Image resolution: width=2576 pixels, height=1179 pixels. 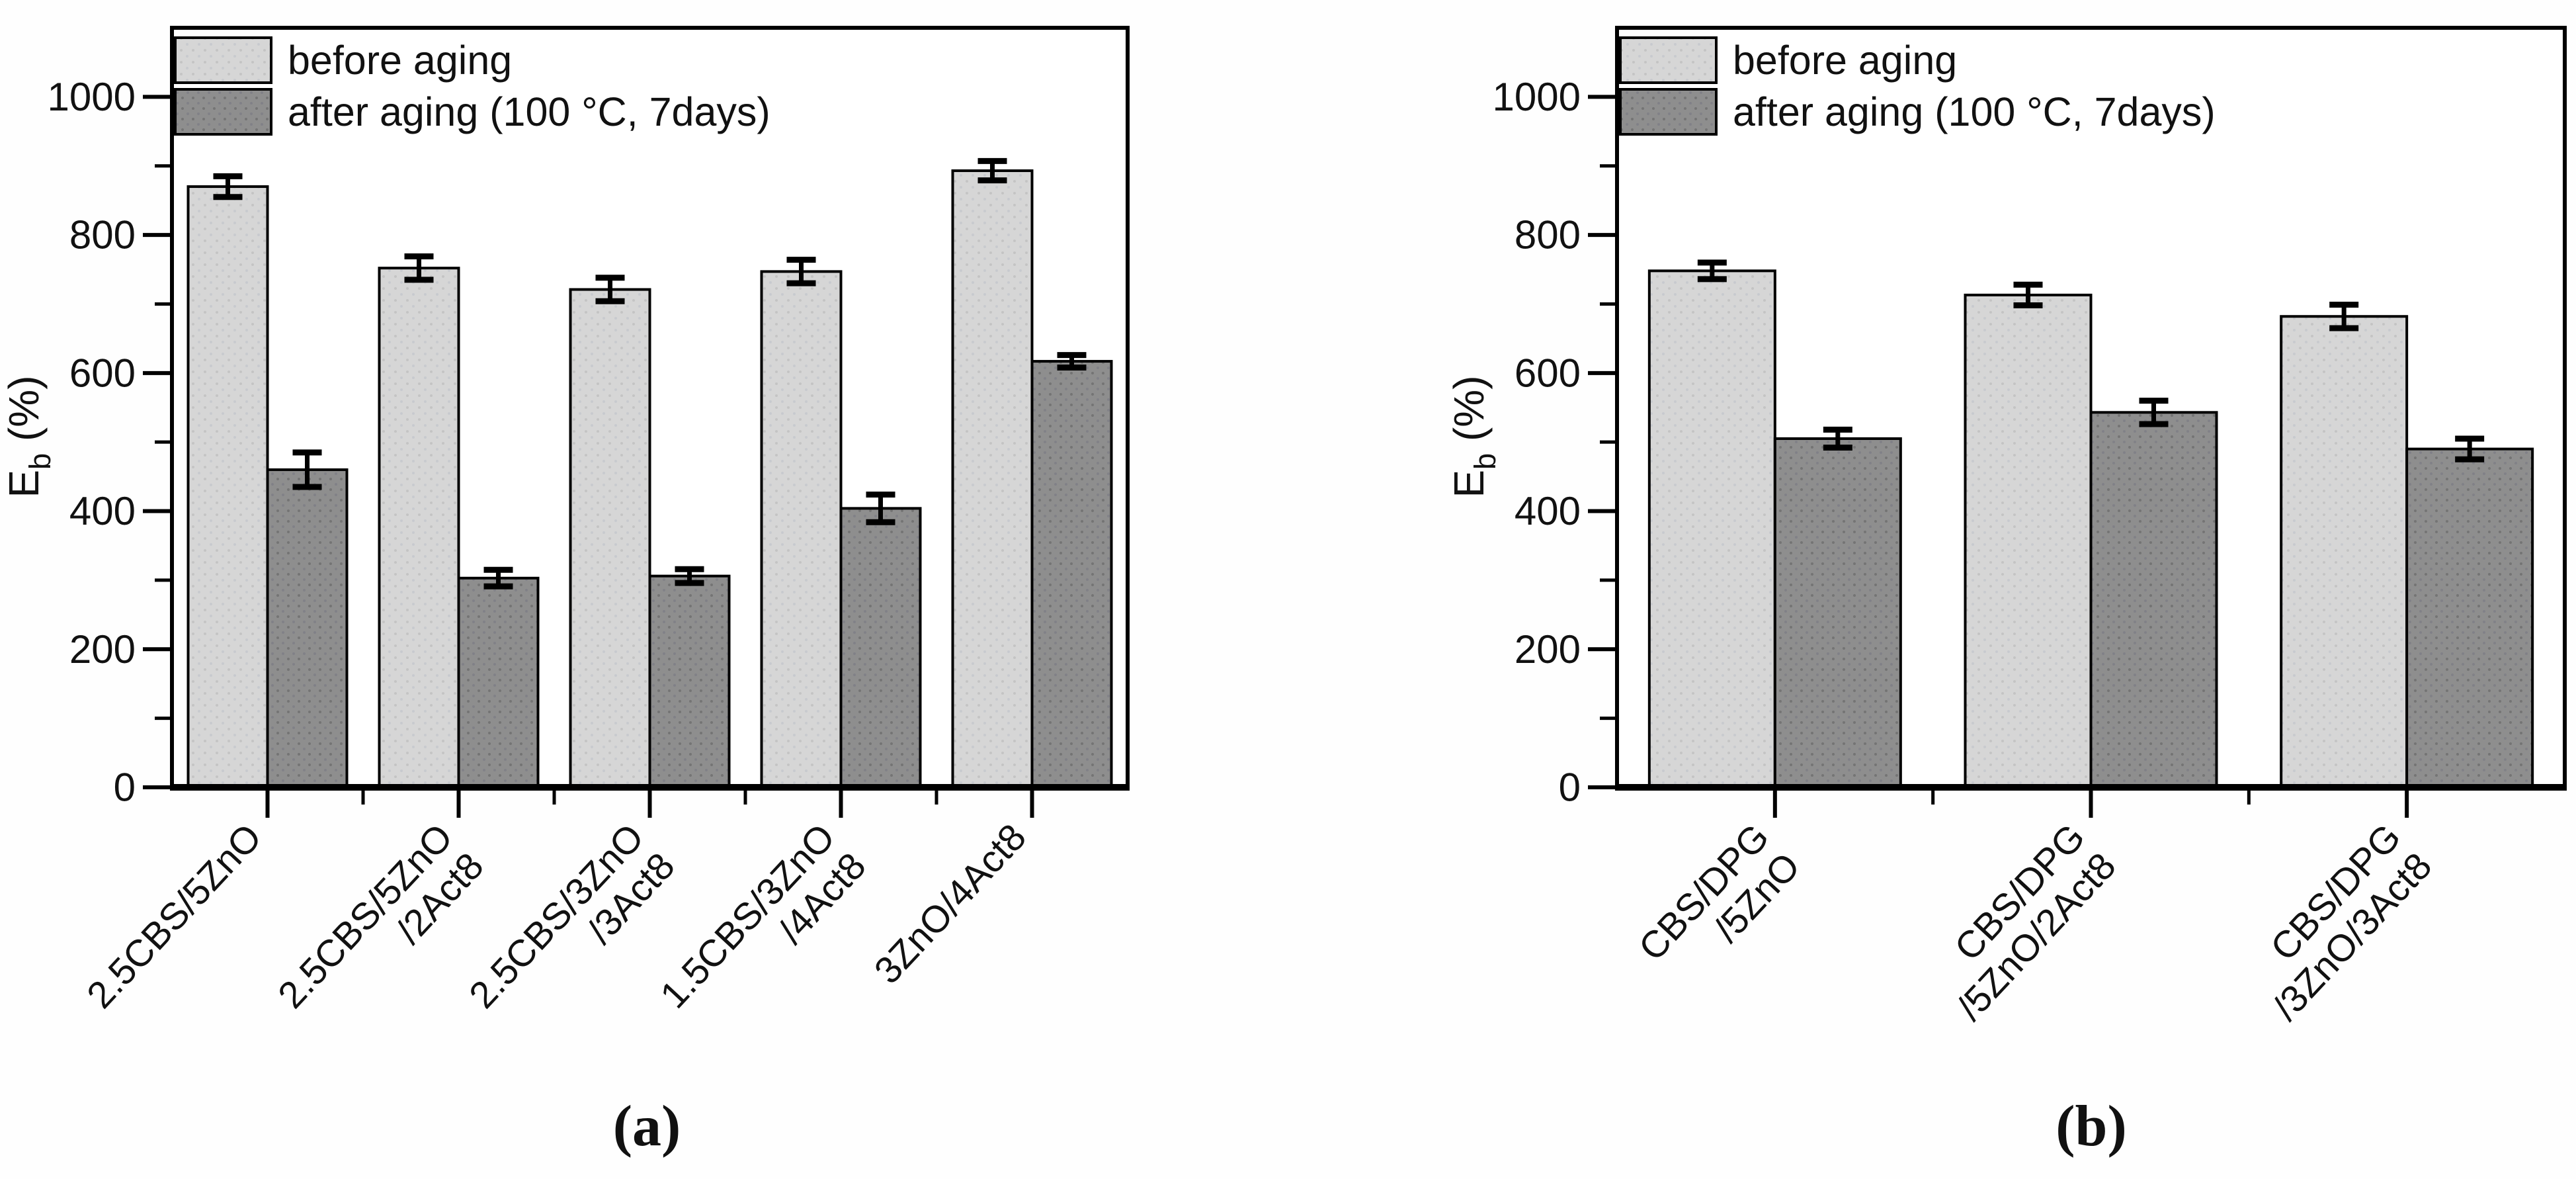 I want to click on y-axis-title-b: Eb (%), so click(x=1473, y=437).